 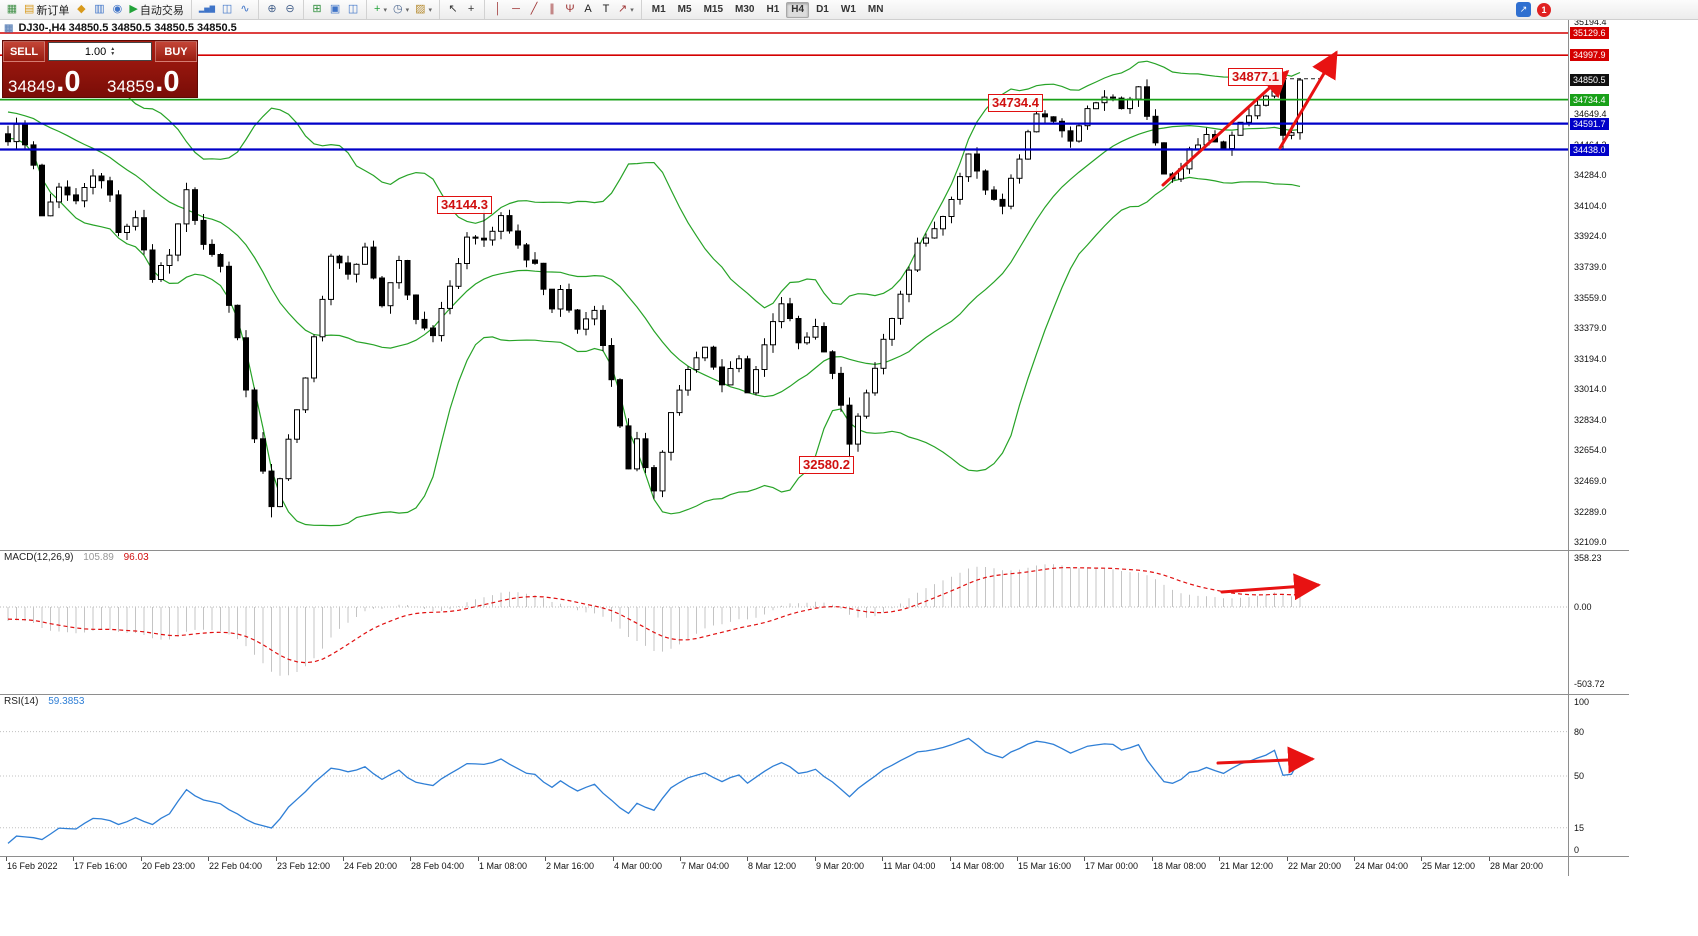 What do you see at coordinates (1265, 760) in the screenshot?
I see `rsi-trend-arrow` at bounding box center [1265, 760].